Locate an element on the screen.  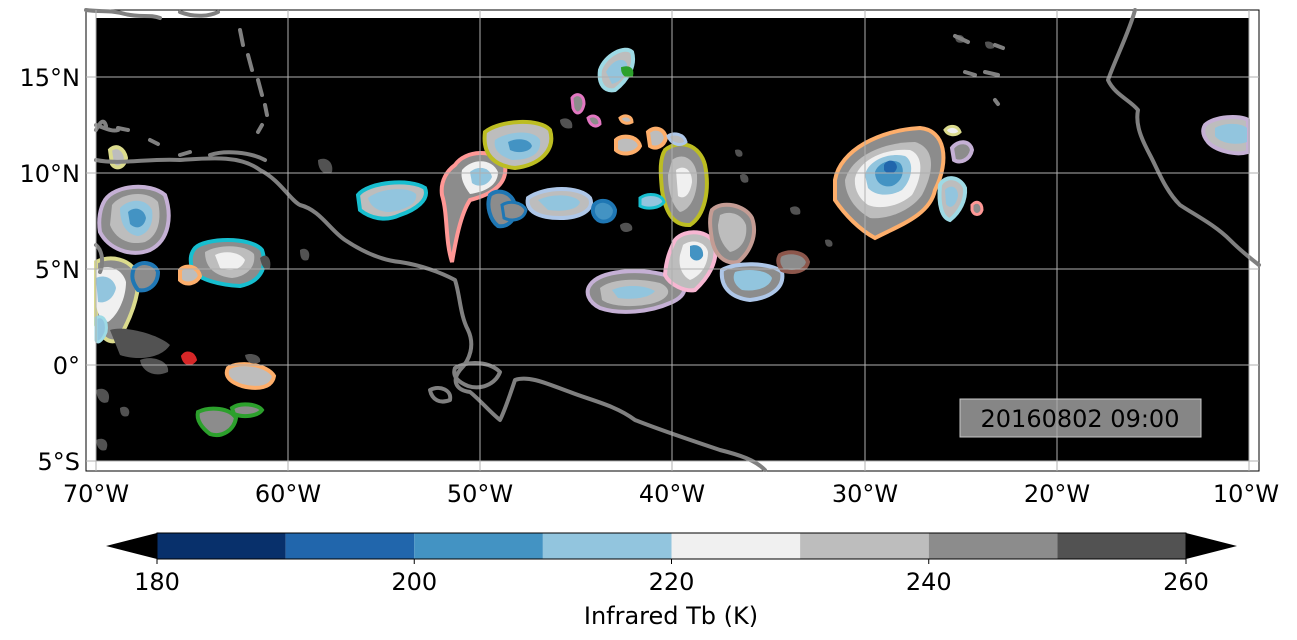
lat-tick-label: 0° is located at coordinates (66, 366).